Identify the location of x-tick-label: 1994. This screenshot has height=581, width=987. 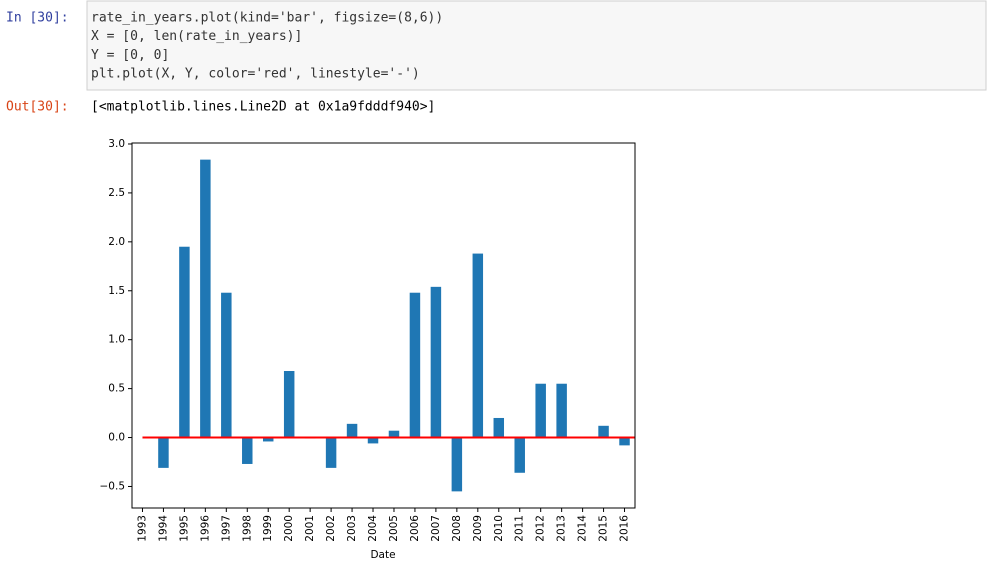
(163, 528).